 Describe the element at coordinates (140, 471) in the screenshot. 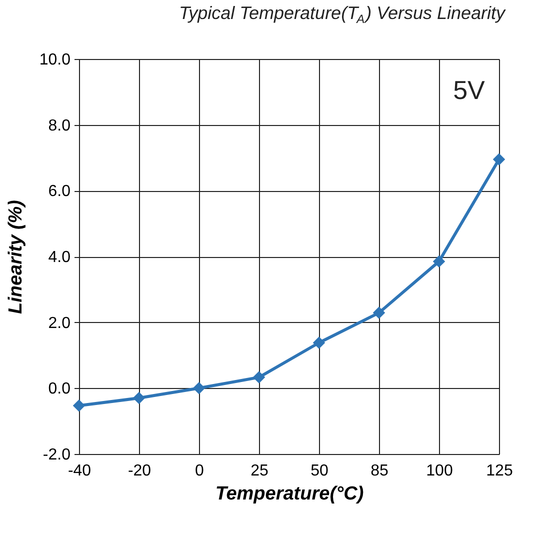

I see `x-tick-label: -20` at that location.